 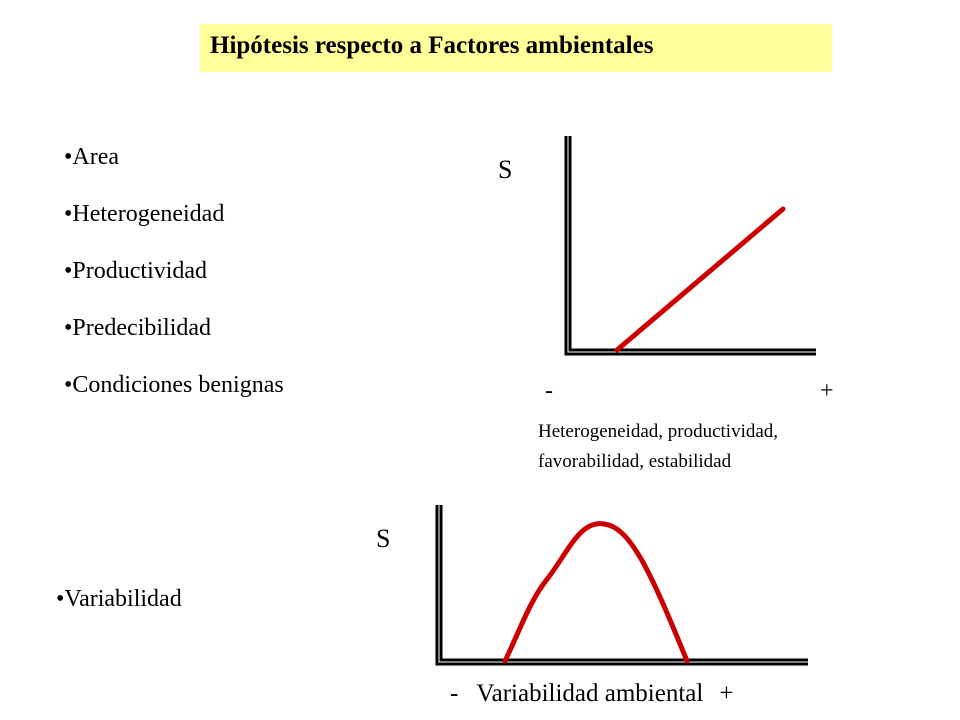 What do you see at coordinates (827, 391) in the screenshot?
I see `chart1-x-max-label: +` at bounding box center [827, 391].